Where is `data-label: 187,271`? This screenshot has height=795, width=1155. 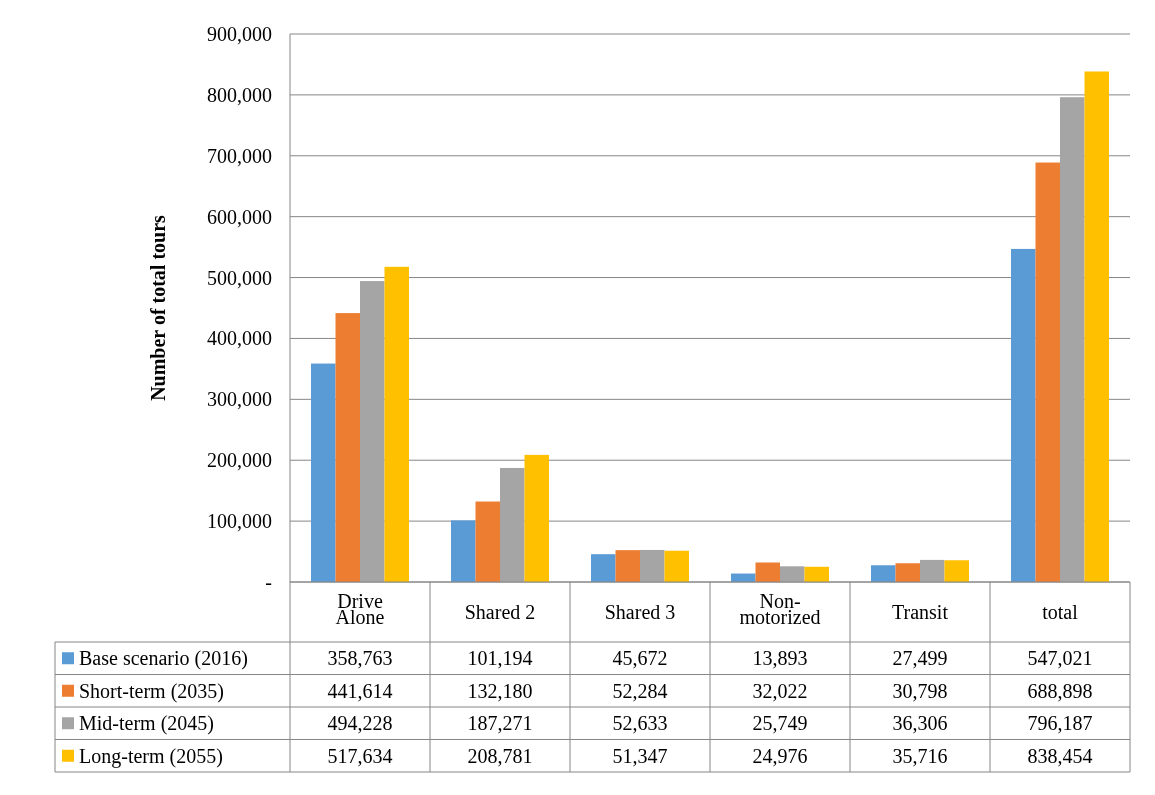
data-label: 187,271 is located at coordinates (500, 723).